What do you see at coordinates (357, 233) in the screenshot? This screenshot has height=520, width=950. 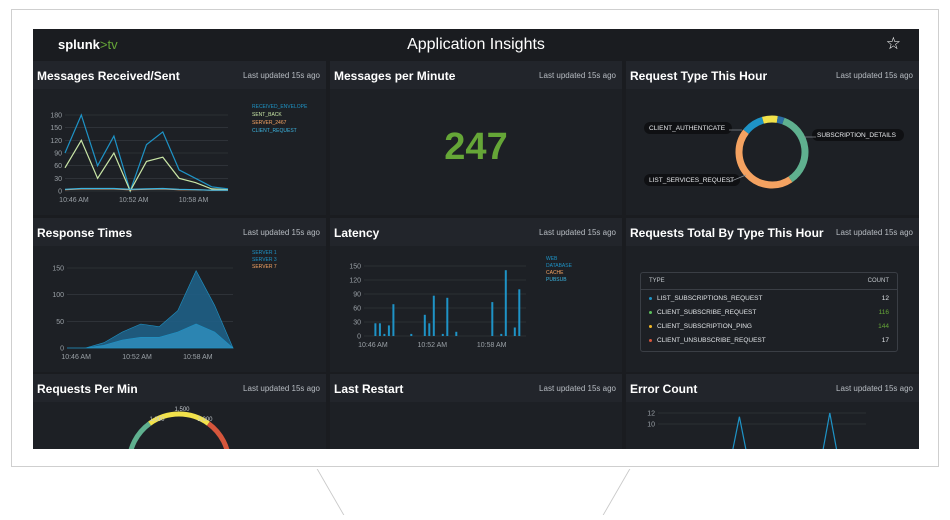 I see `panel-title: Latency` at bounding box center [357, 233].